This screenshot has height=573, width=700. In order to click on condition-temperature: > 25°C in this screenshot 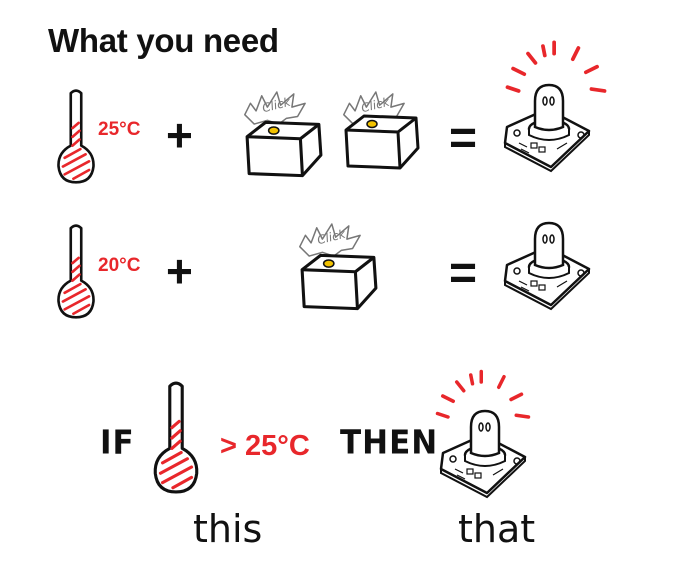, I will do `click(265, 446)`.